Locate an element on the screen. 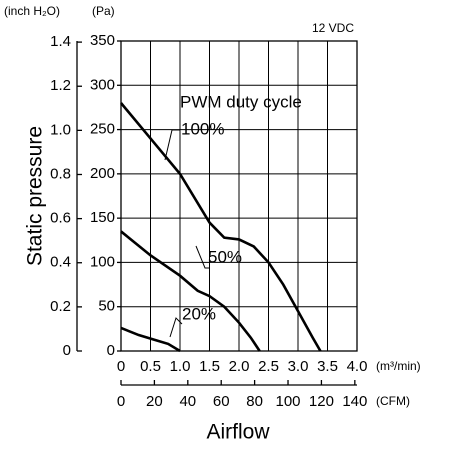 The image size is (451, 450). x-axis-title: Airflow is located at coordinates (238, 432).